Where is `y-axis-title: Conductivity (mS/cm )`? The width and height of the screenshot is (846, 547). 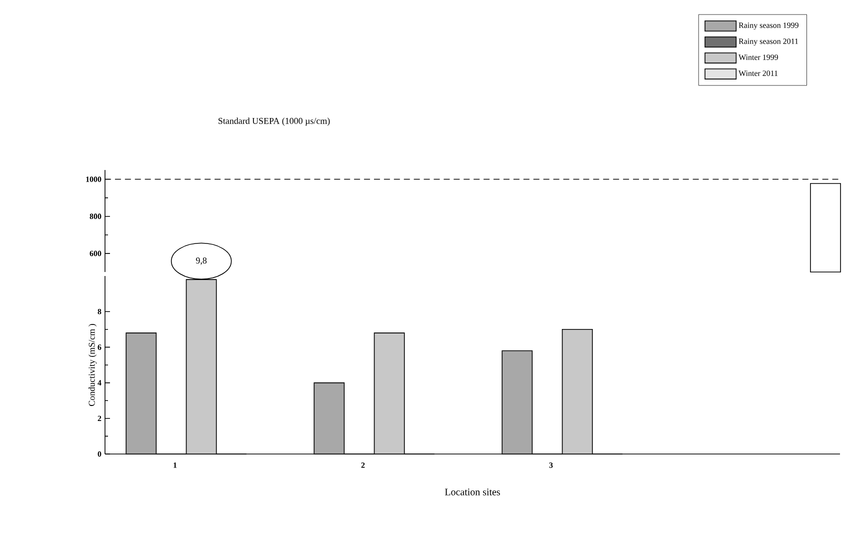
y-axis-title: Conductivity (mS/cm ) is located at coordinates (92, 365).